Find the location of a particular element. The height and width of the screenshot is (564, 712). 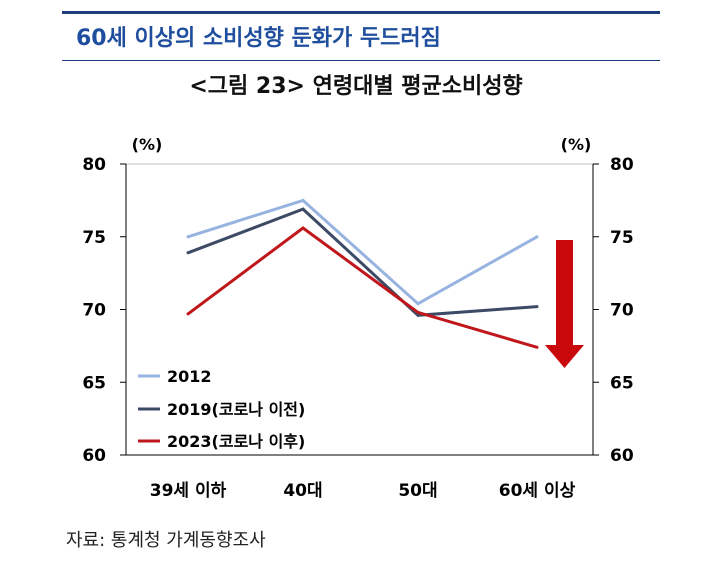

header-bottom-rule is located at coordinates (361, 60).